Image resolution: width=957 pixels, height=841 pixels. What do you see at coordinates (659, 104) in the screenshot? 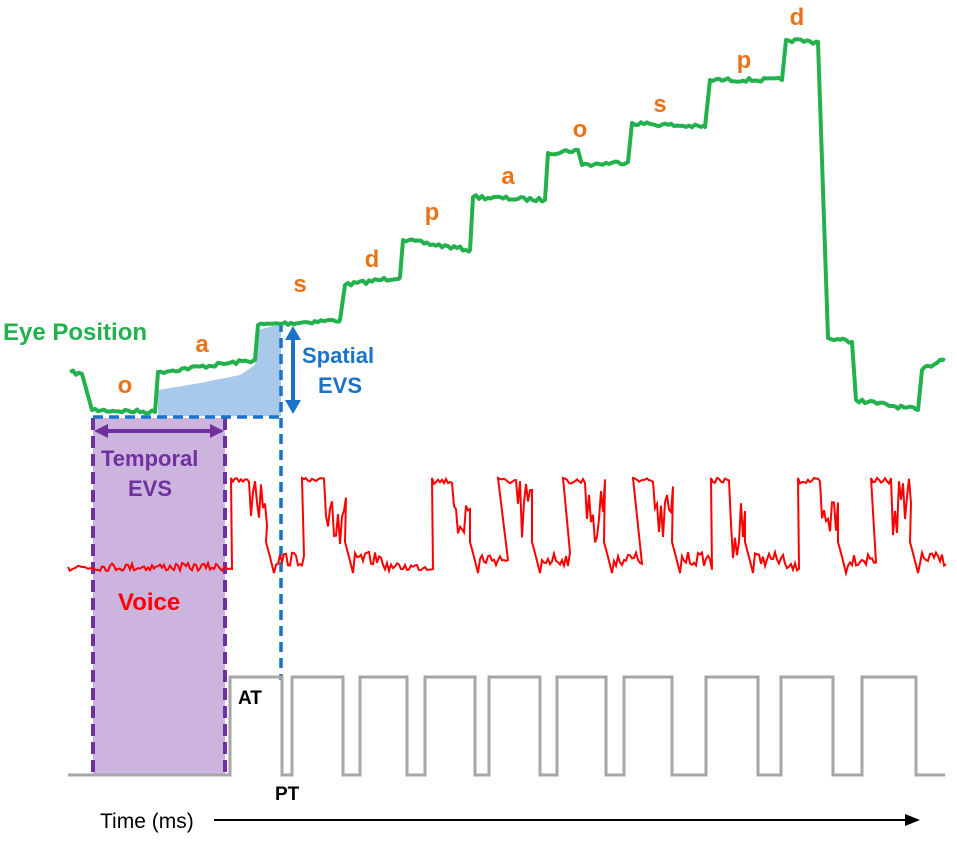
I see `target-letter-8: s` at bounding box center [659, 104].